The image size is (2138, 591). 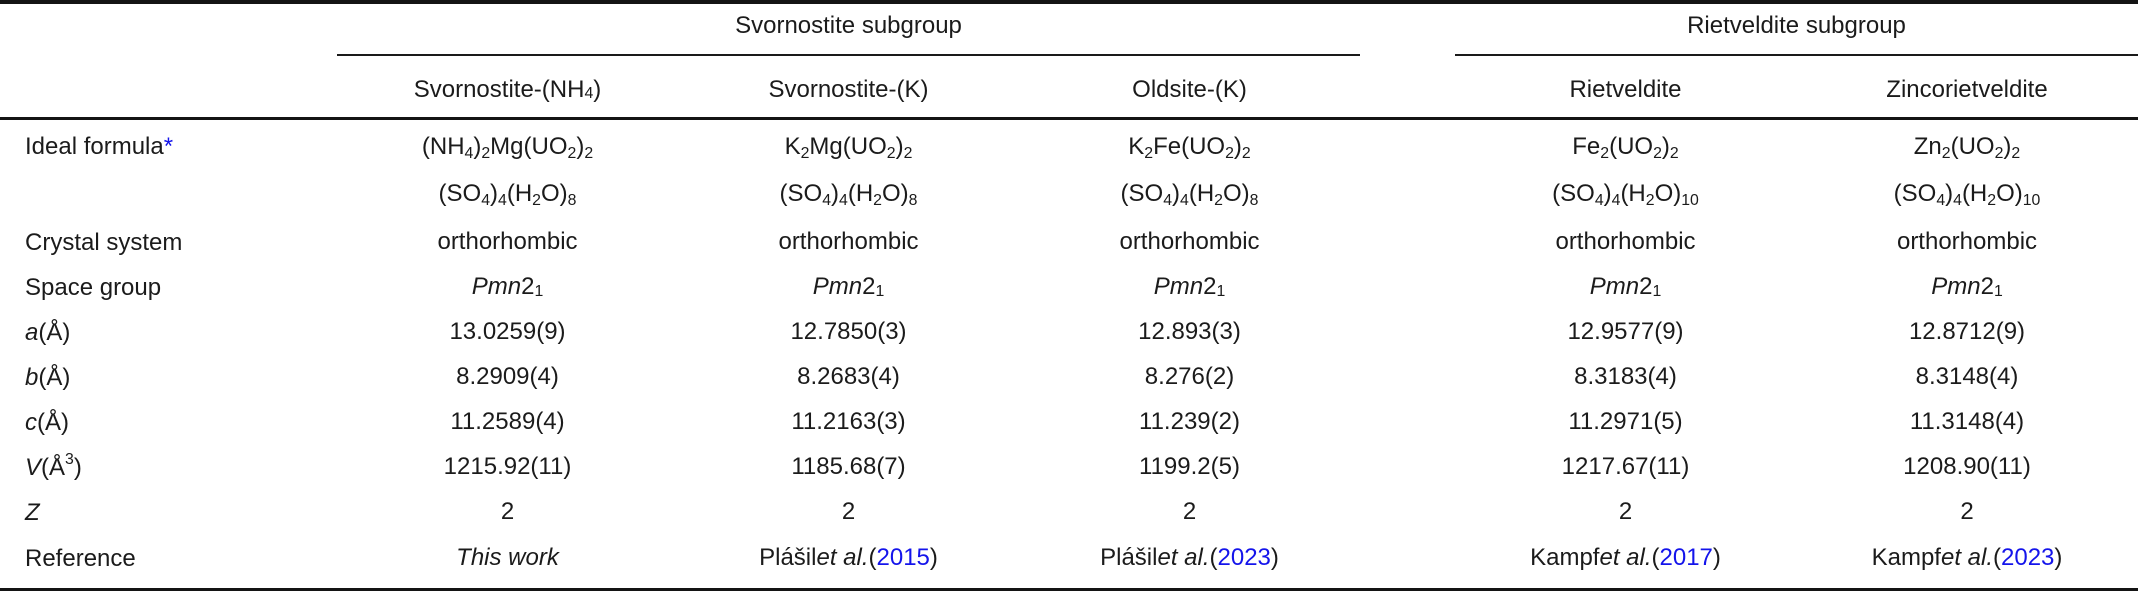 I want to click on subgroup-header-svornostite: Svornostite subgroup, so click(x=848, y=31).